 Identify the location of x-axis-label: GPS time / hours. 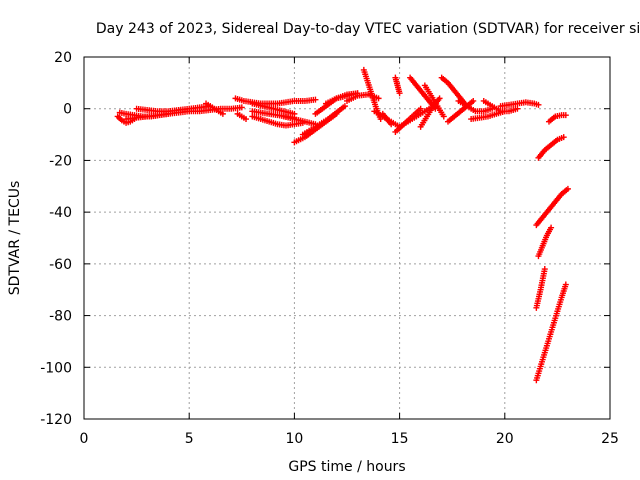
(346, 467).